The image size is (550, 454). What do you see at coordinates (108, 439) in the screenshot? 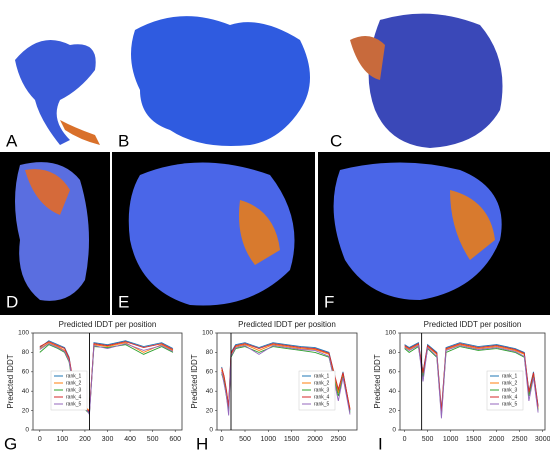
I see `x-tick-label: 300` at bounding box center [108, 439].